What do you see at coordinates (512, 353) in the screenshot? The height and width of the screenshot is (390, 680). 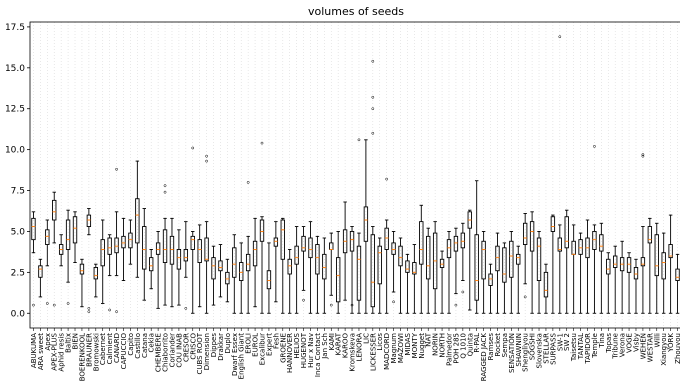 I see `x-tick-label: SENSATION` at bounding box center [512, 353].